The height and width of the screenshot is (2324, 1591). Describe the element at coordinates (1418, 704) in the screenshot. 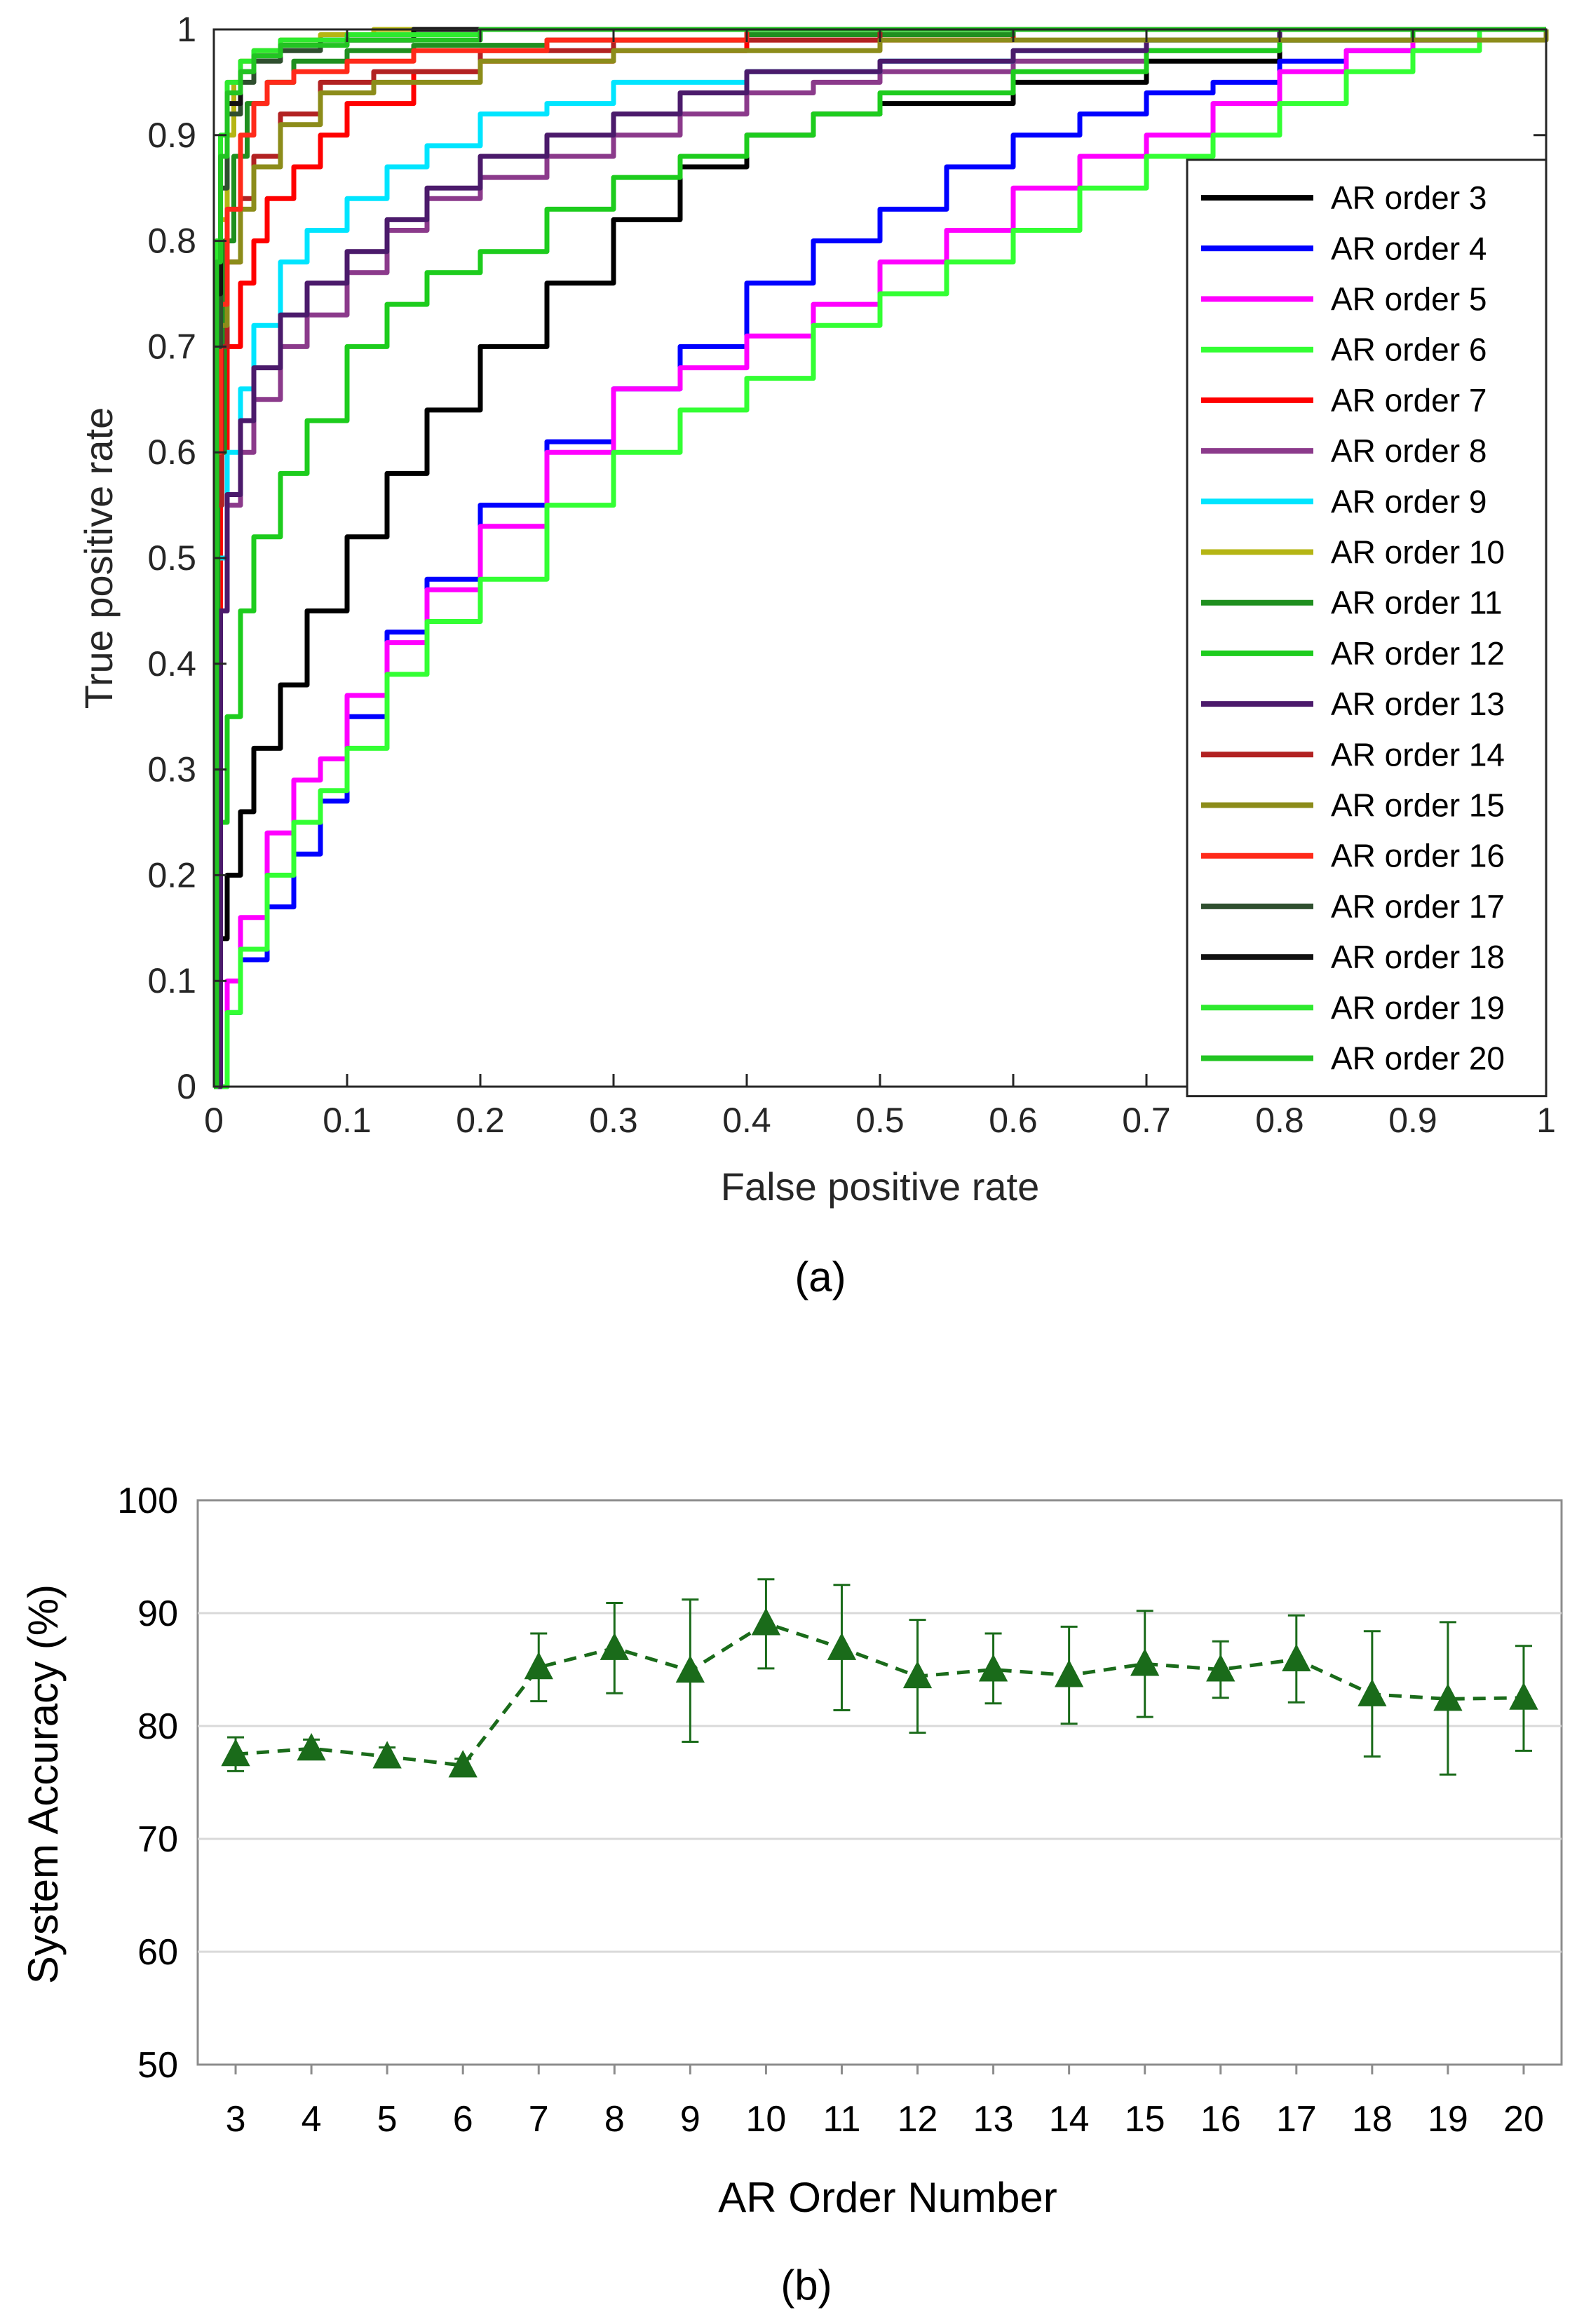

I see `roc-legend-label: AR order 13` at that location.